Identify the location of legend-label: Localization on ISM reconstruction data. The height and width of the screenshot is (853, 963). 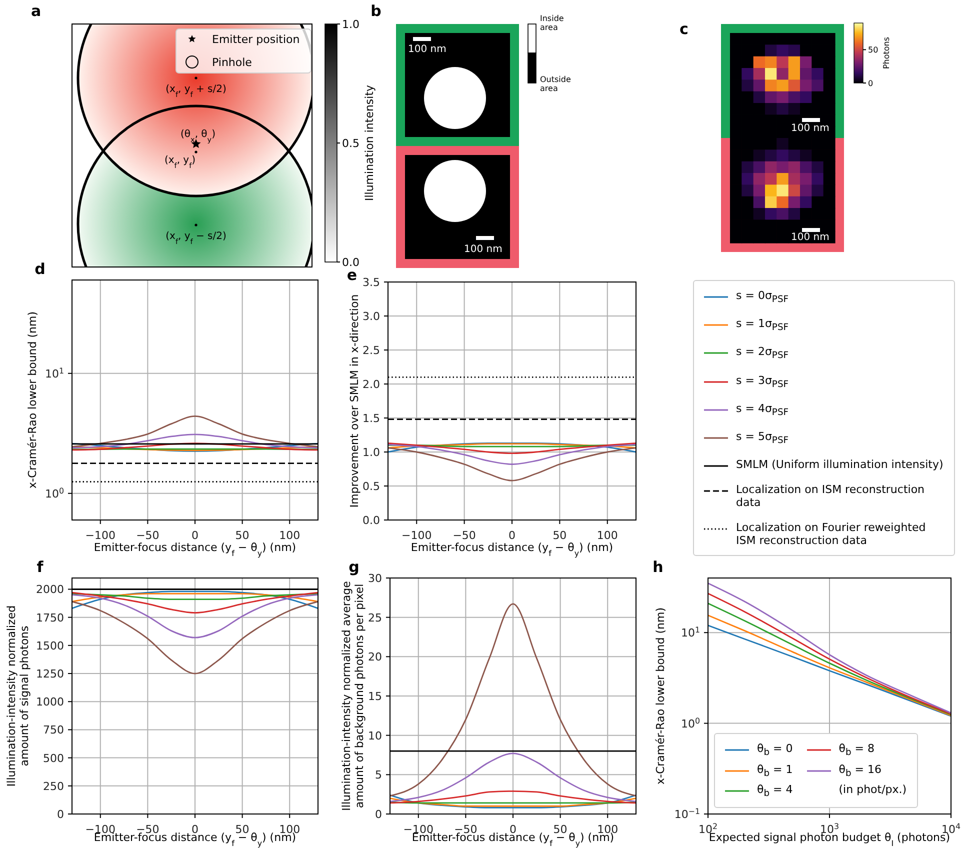
(830, 496).